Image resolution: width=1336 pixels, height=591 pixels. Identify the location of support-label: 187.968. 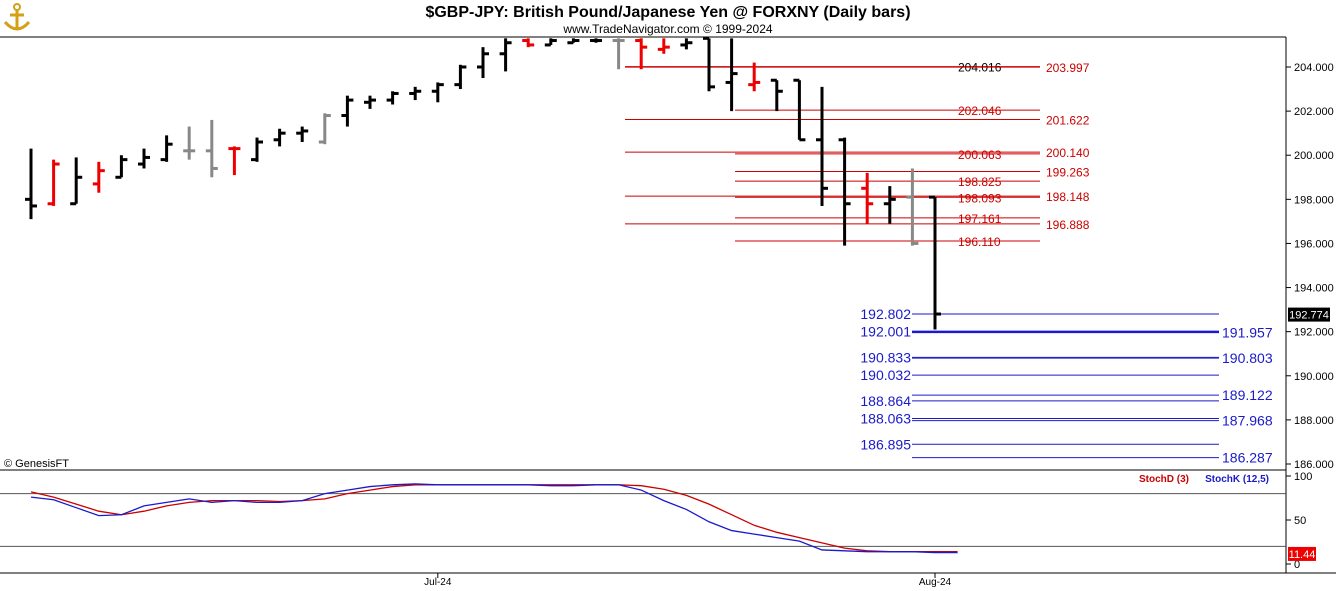
(1247, 421).